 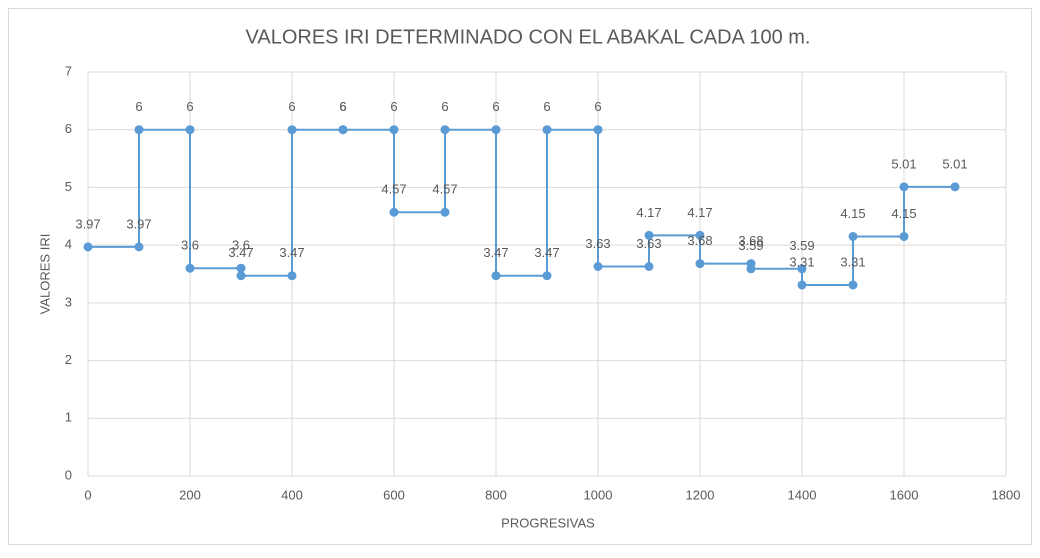 What do you see at coordinates (548, 522) in the screenshot?
I see `x-axis-label: PROGRESIVAS` at bounding box center [548, 522].